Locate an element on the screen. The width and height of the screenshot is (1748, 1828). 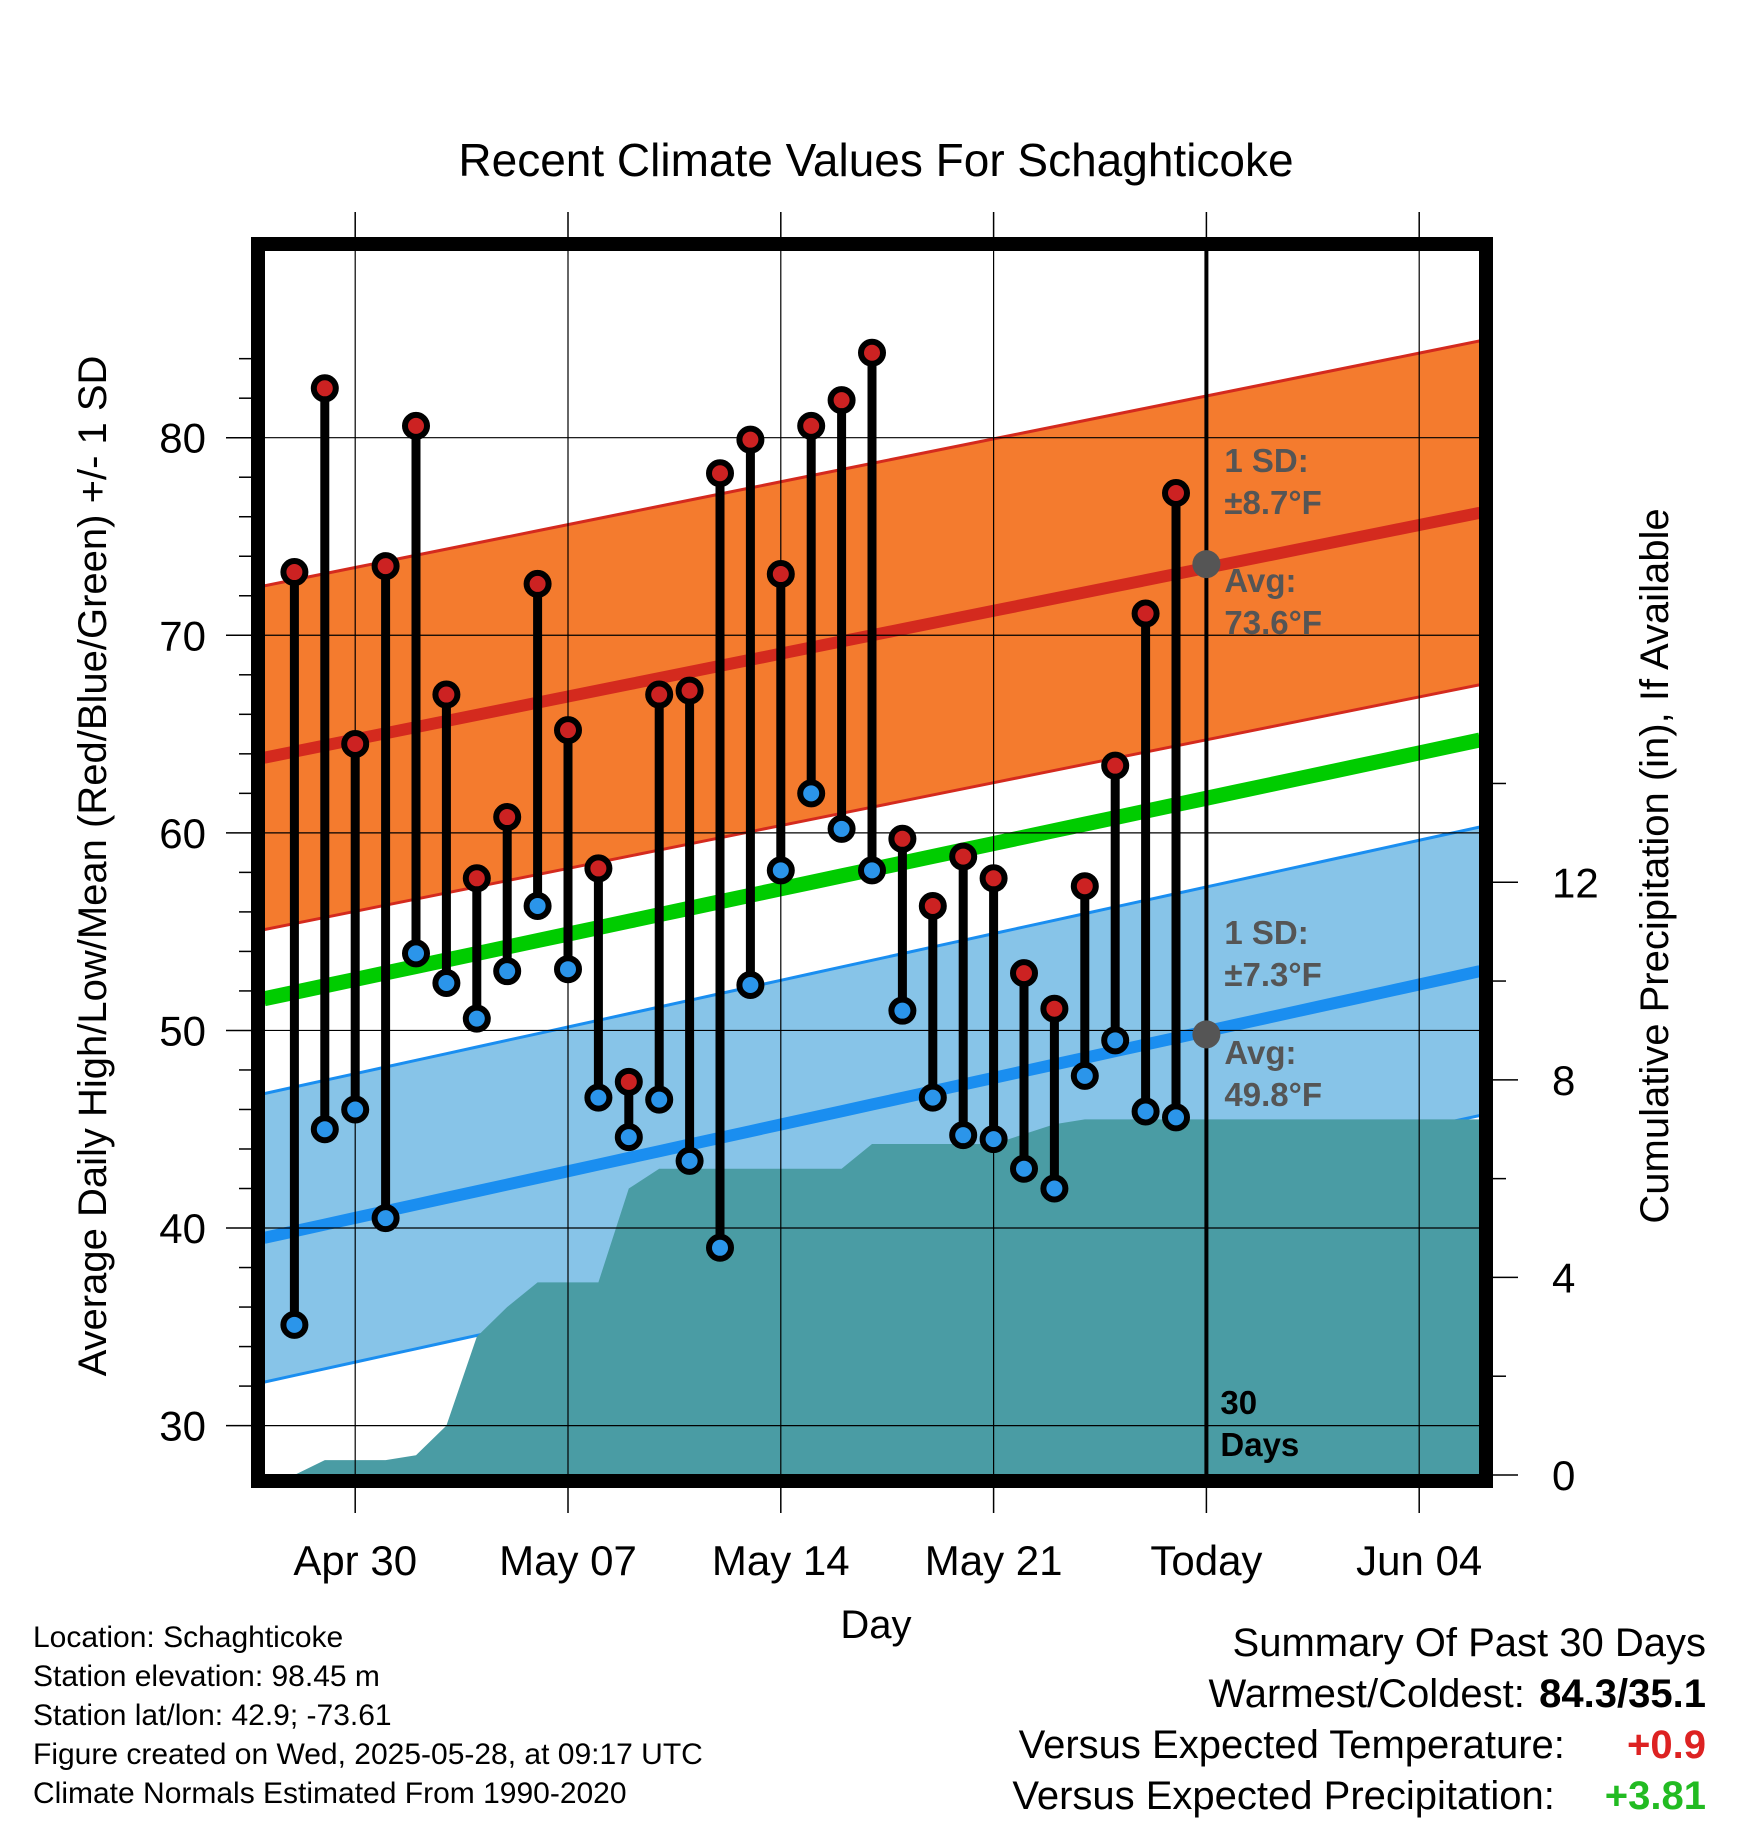
window-label-days: Days is located at coordinates (1259, 1444).